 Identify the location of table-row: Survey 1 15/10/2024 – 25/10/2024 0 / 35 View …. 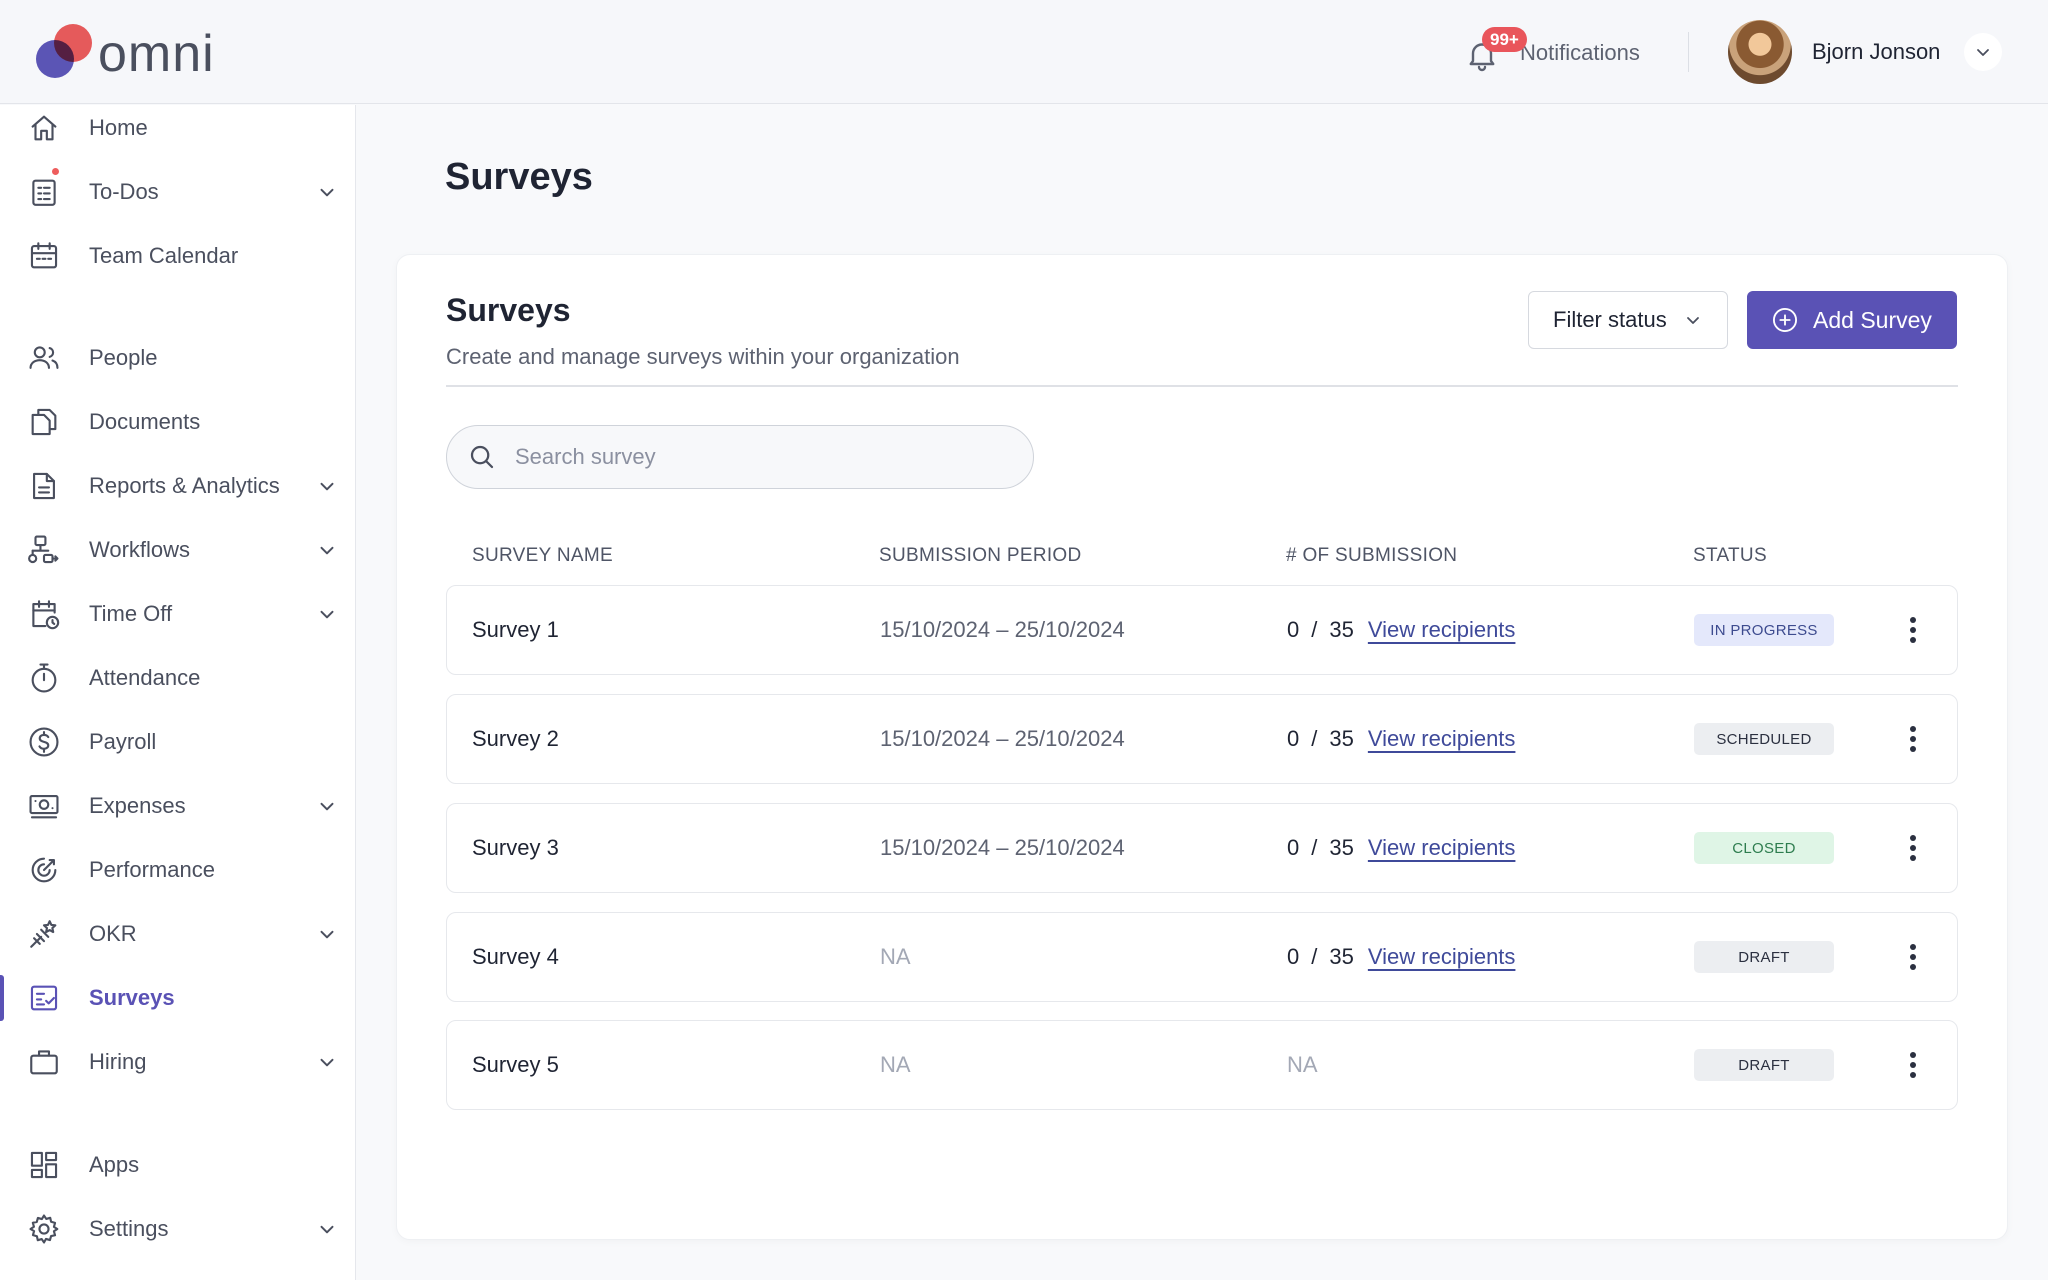
(1202, 630).